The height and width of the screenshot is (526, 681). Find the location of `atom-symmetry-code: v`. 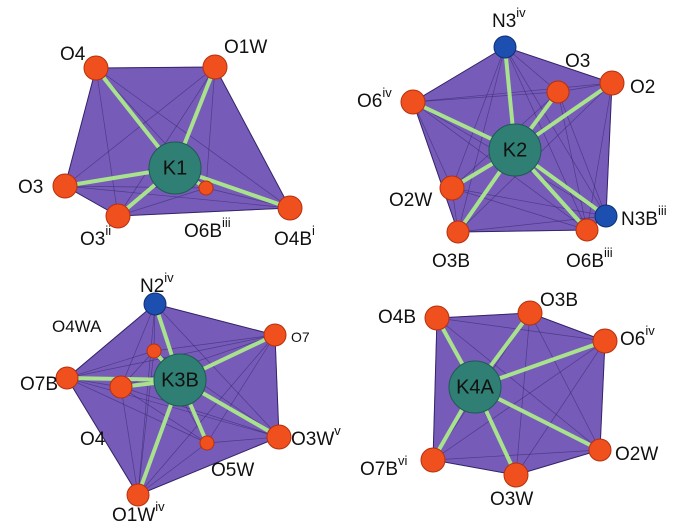

atom-symmetry-code: v is located at coordinates (337, 430).